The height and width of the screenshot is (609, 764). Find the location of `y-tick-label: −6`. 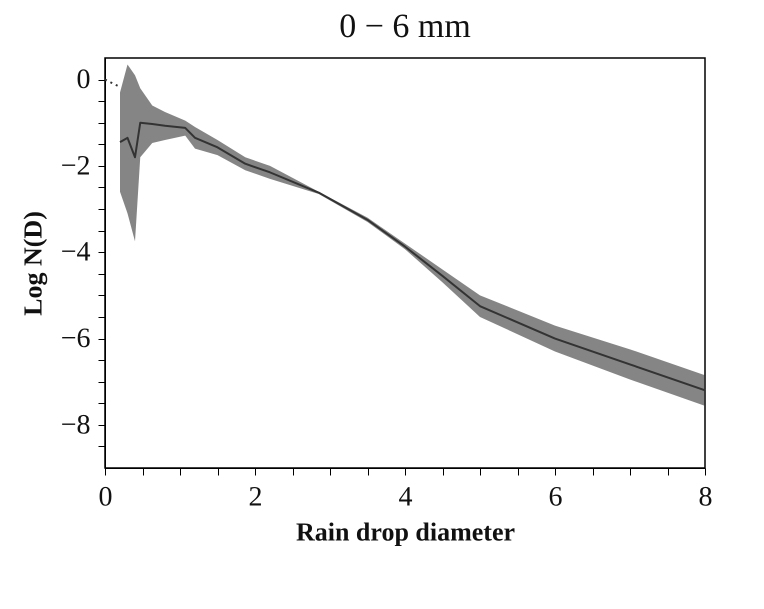

y-tick-label: −6 is located at coordinates (75, 338).